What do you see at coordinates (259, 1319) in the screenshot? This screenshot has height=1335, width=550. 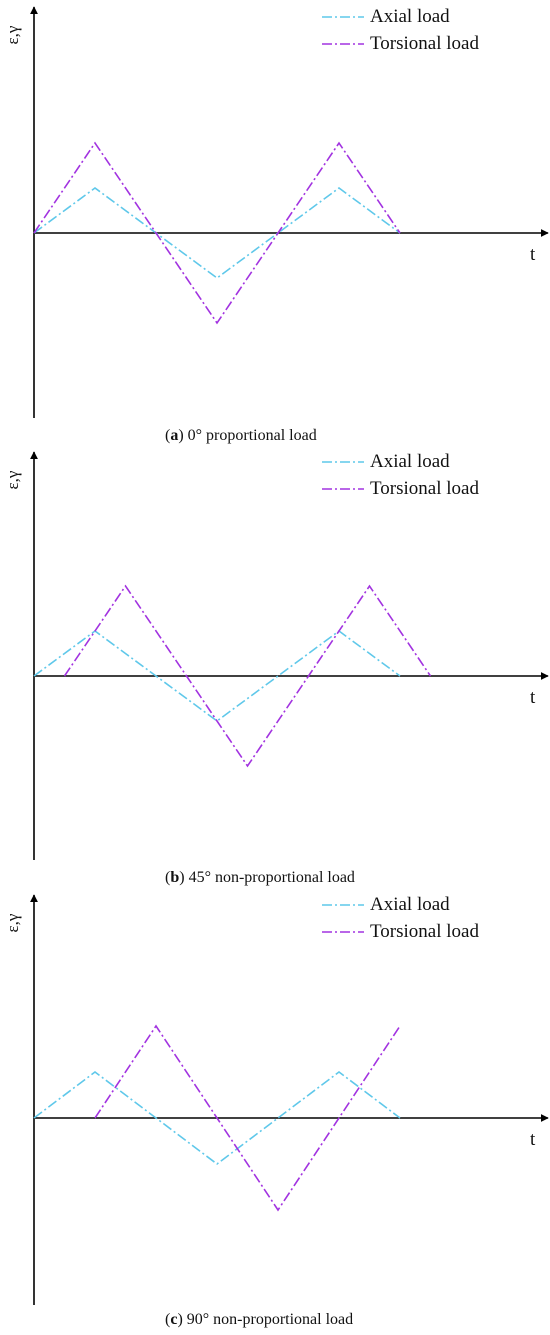 I see `panel-caption: (c) 90° non-proportional load` at bounding box center [259, 1319].